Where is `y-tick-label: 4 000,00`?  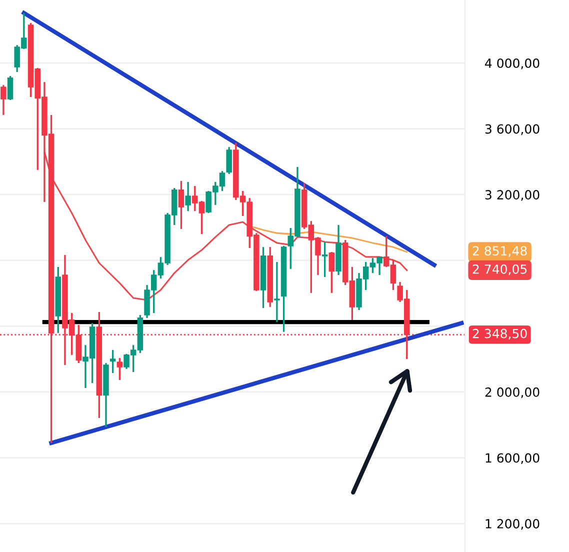
y-tick-label: 4 000,00 is located at coordinates (512, 64).